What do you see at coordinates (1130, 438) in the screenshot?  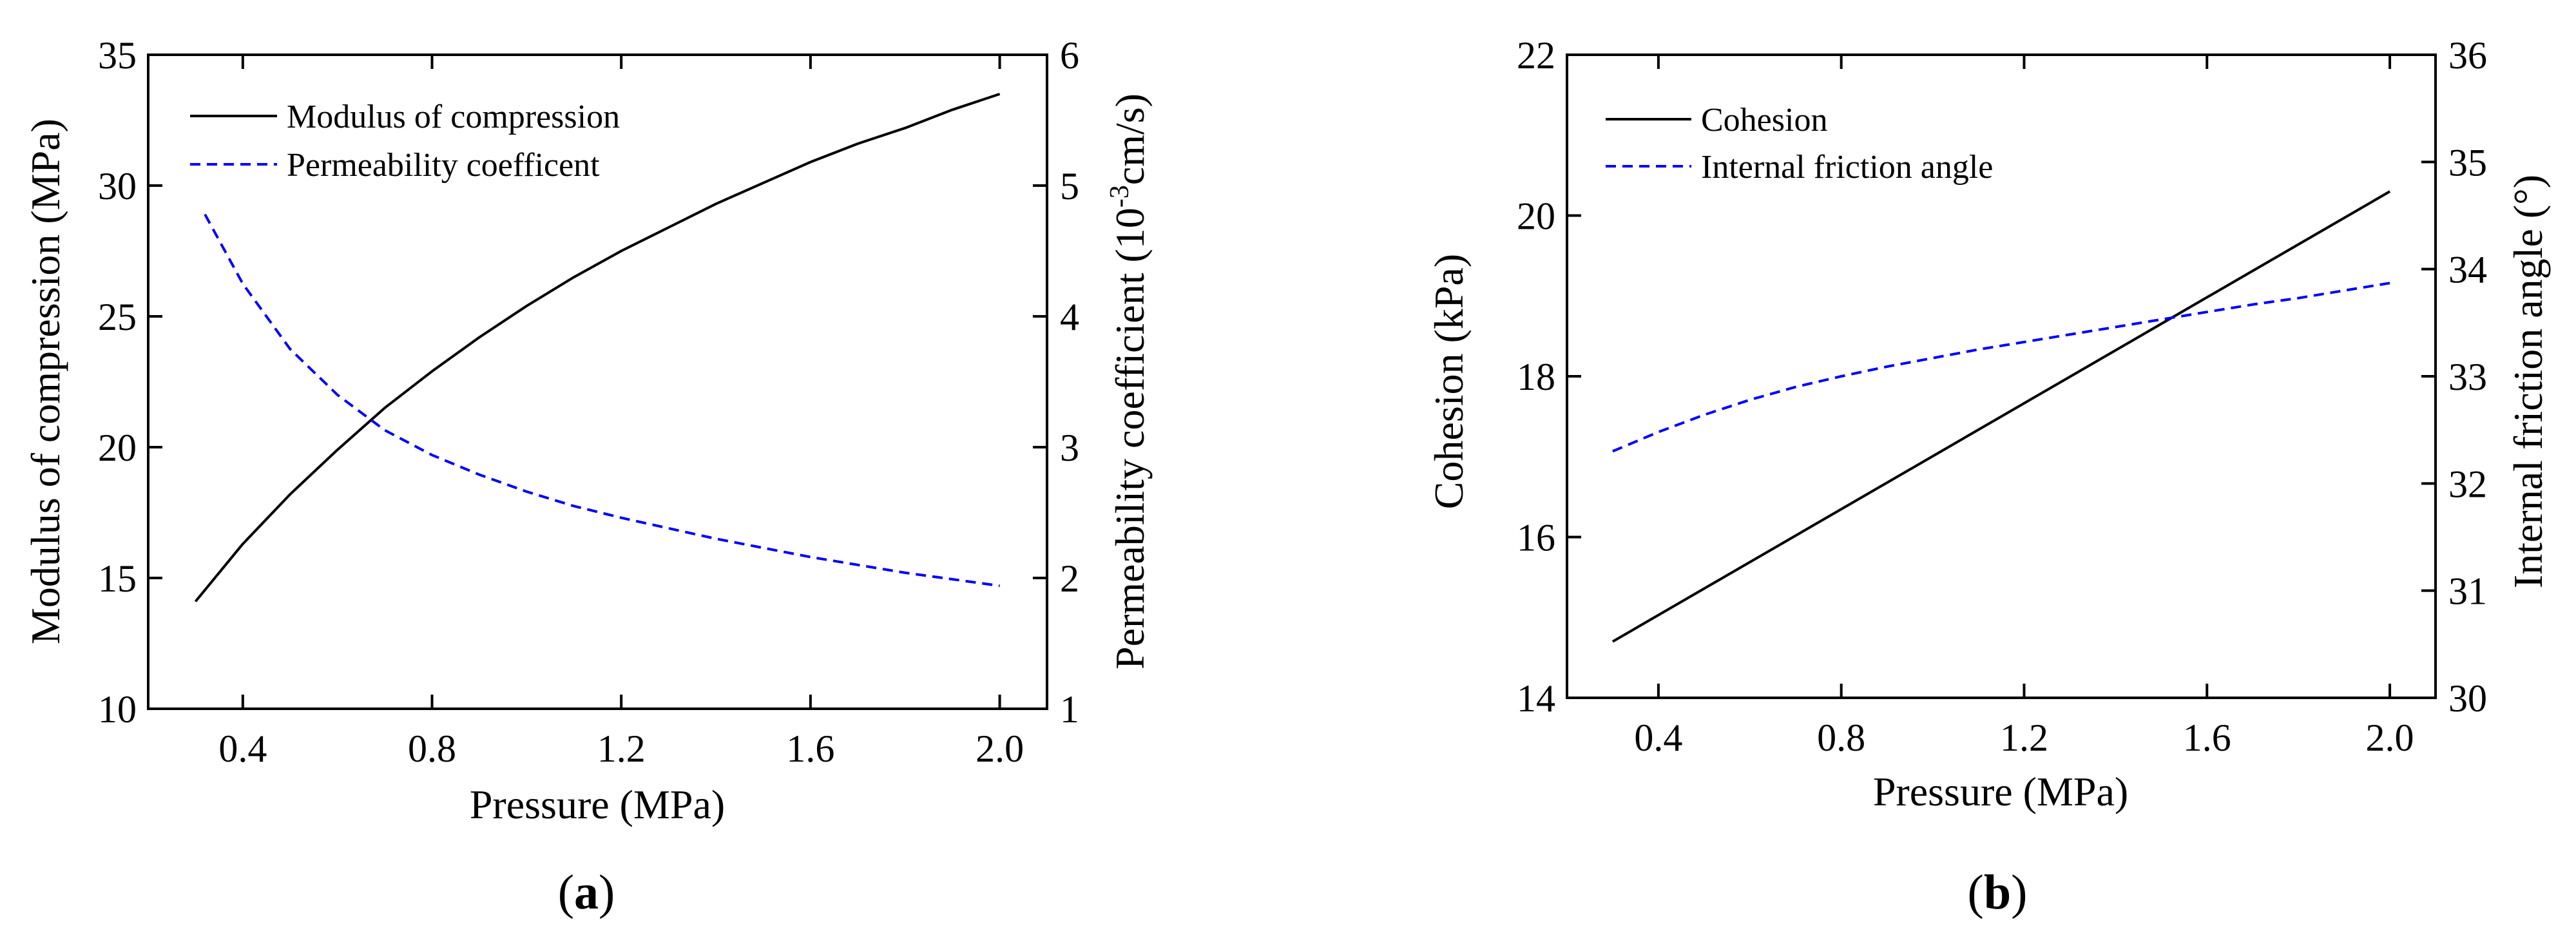 I see `y2-label-a-pre: Permeability coefficient (10` at bounding box center [1130, 438].